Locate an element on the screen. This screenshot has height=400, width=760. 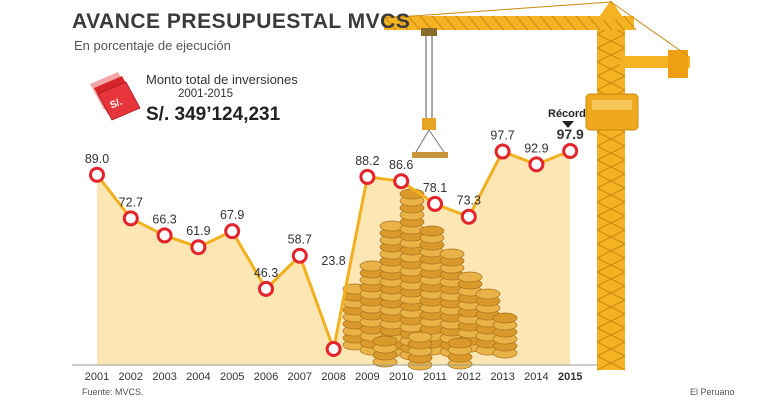
x-tick-label: 2011 is located at coordinates (435, 377).